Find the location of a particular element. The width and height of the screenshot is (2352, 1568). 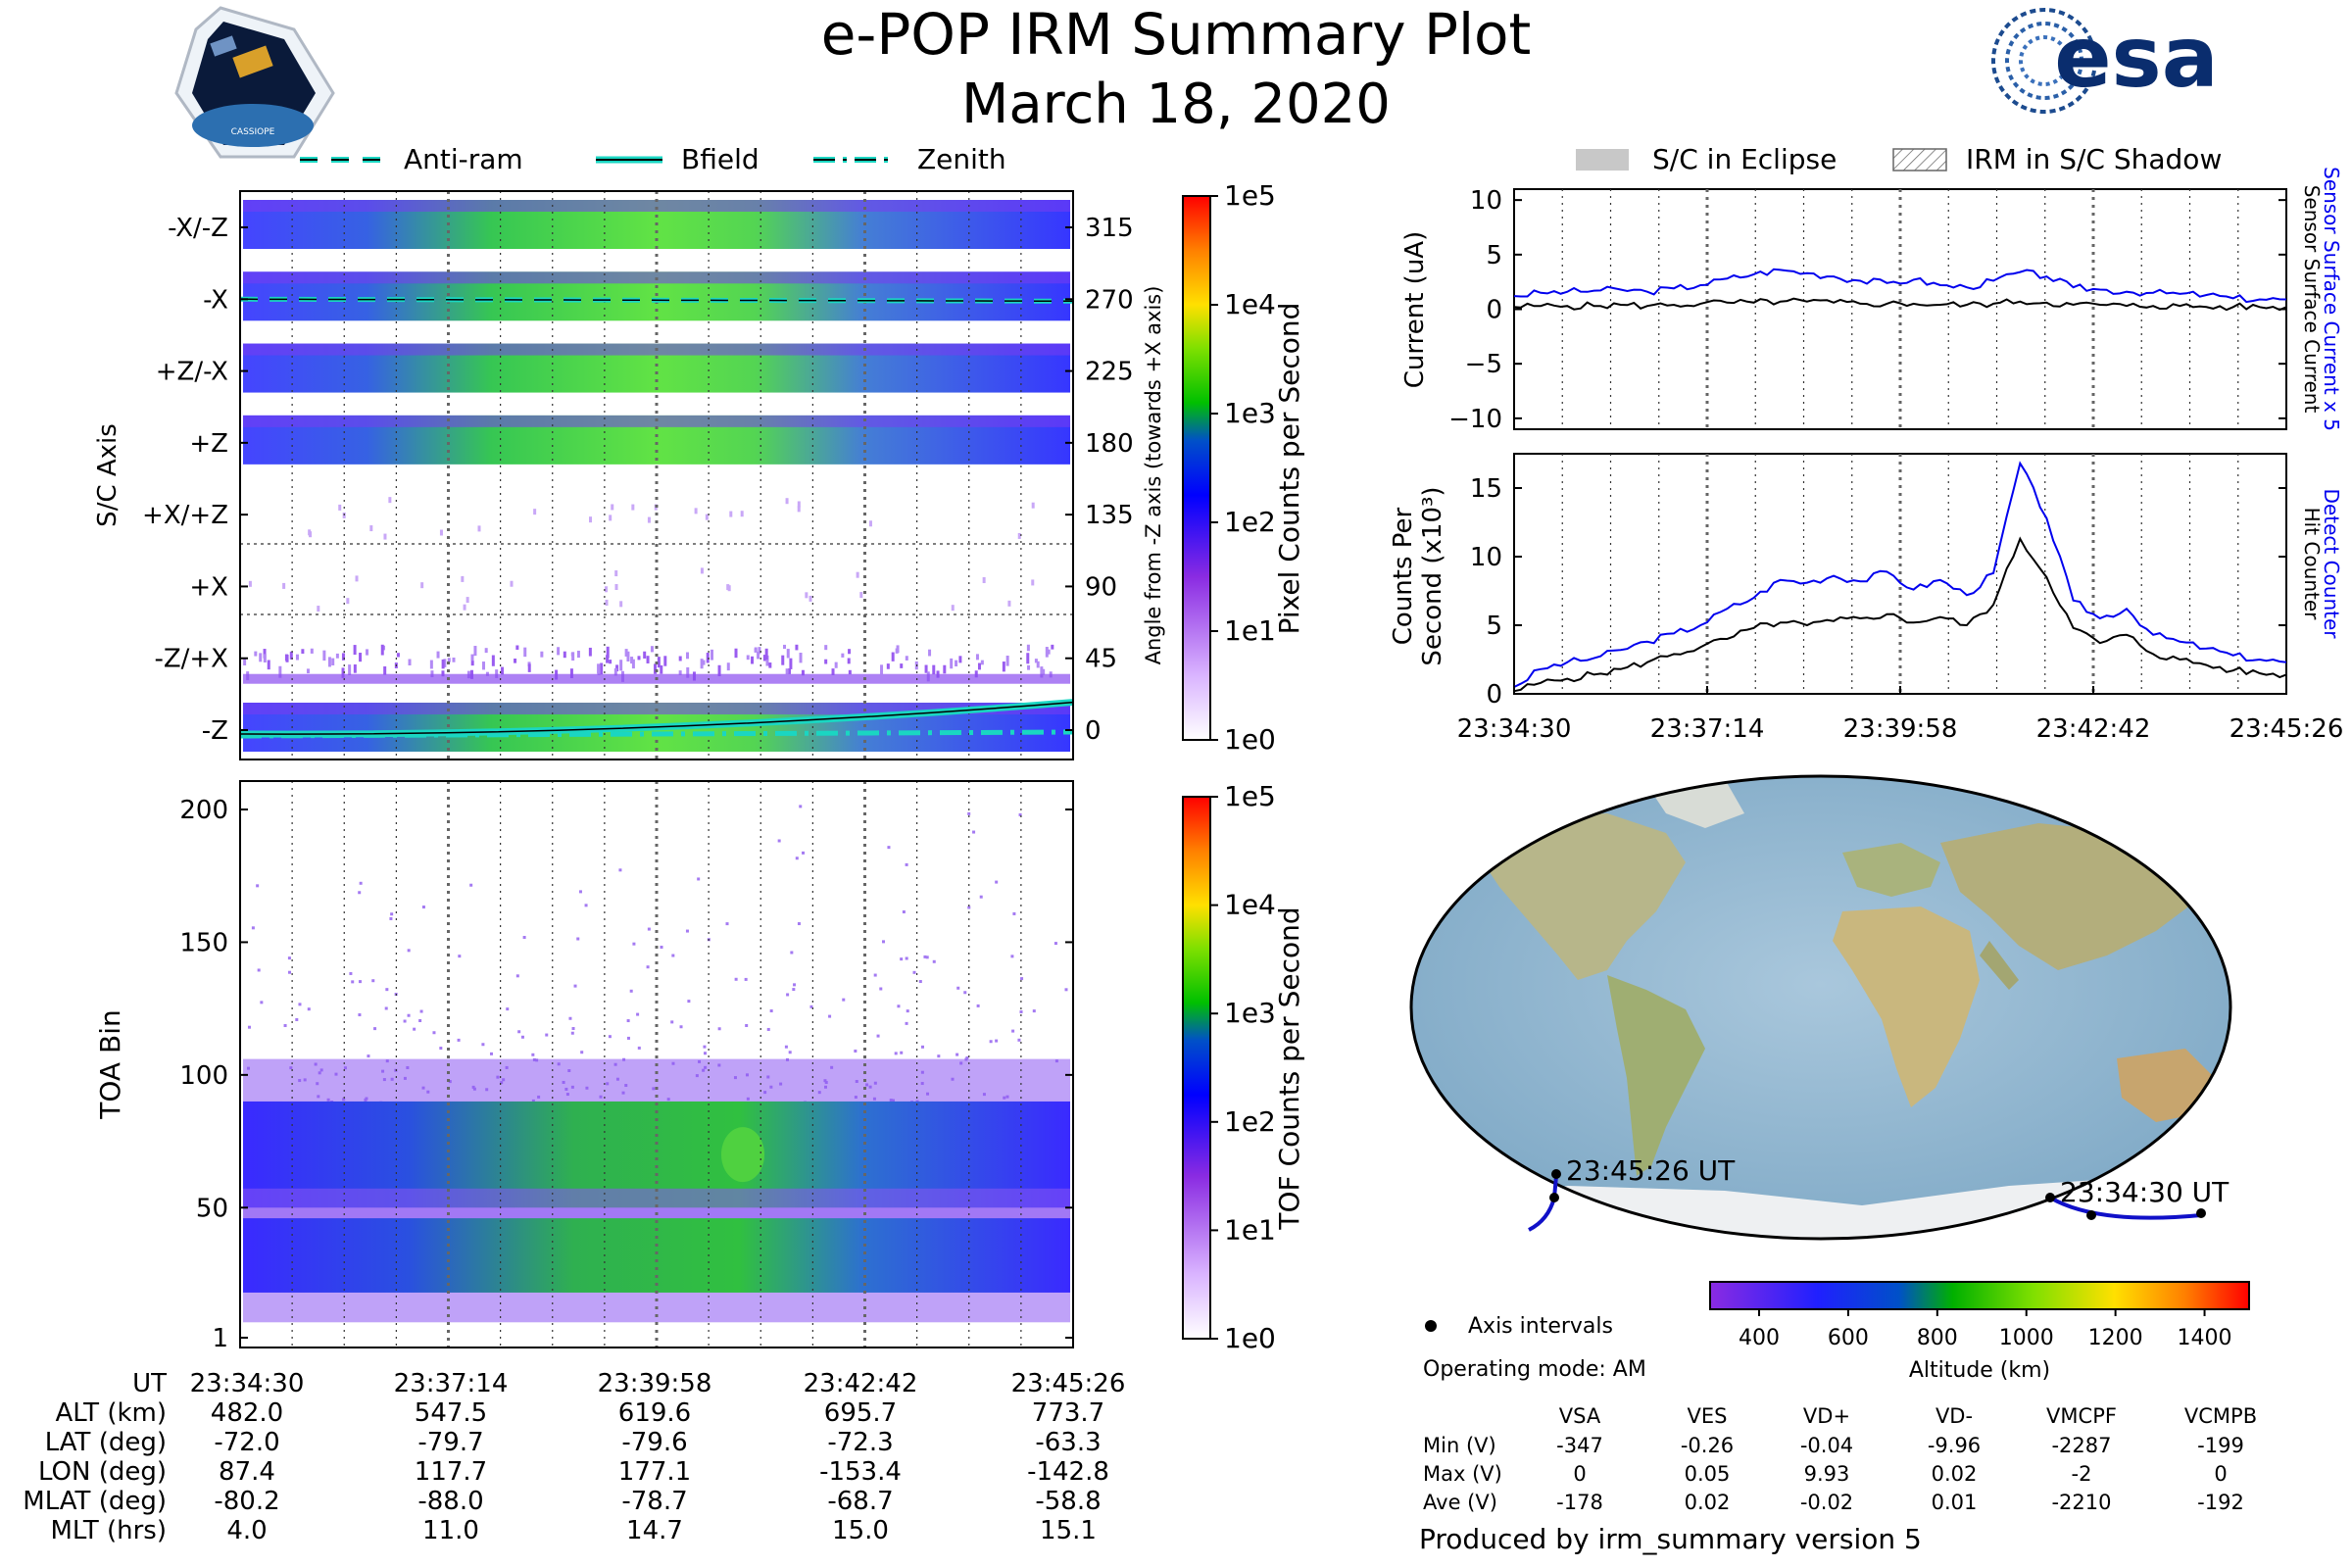

angle-tick-label: 45 is located at coordinates (1101, 659).